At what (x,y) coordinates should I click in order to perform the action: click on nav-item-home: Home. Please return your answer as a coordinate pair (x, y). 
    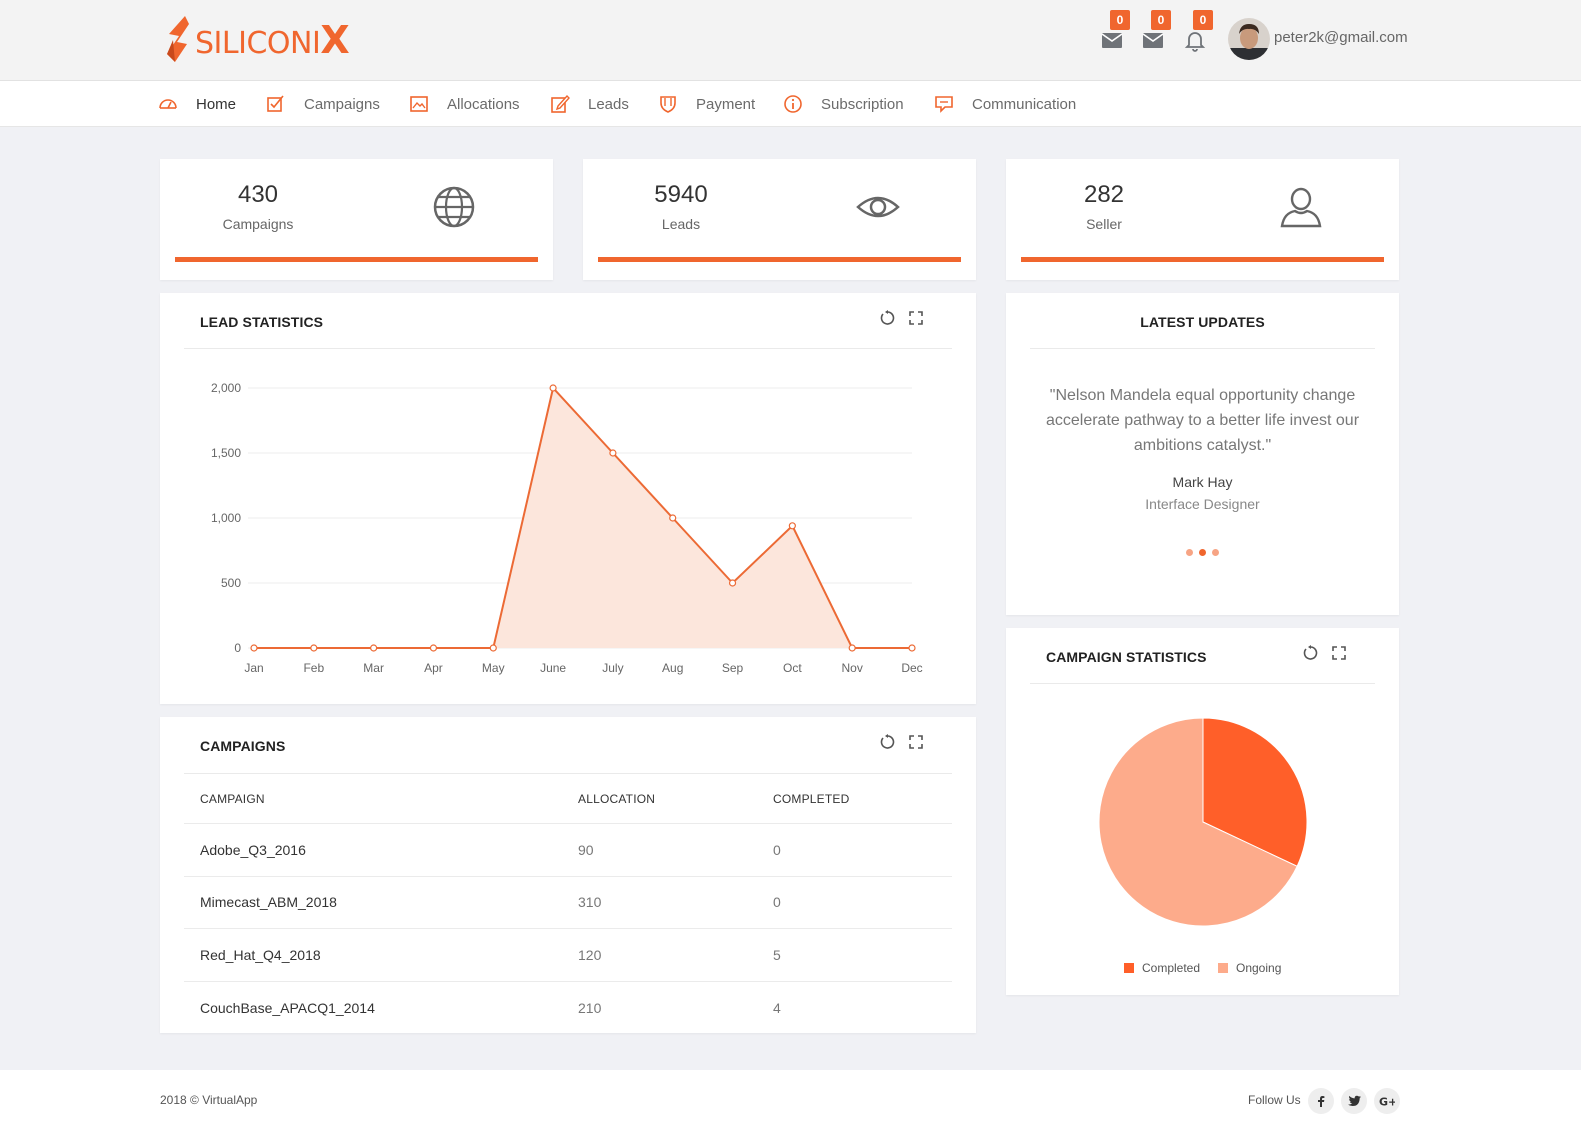
    Looking at the image, I should click on (197, 104).